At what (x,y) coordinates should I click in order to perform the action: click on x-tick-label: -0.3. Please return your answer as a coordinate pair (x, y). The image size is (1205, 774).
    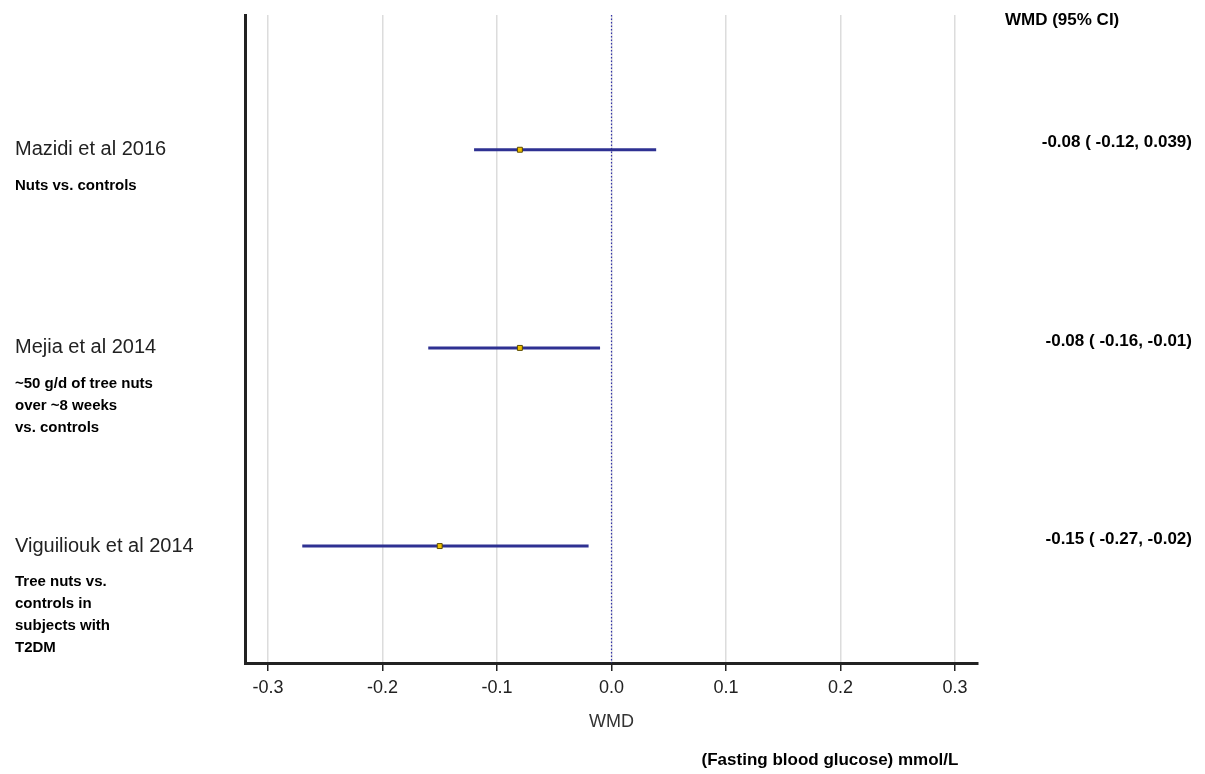
    Looking at the image, I should click on (268, 686).